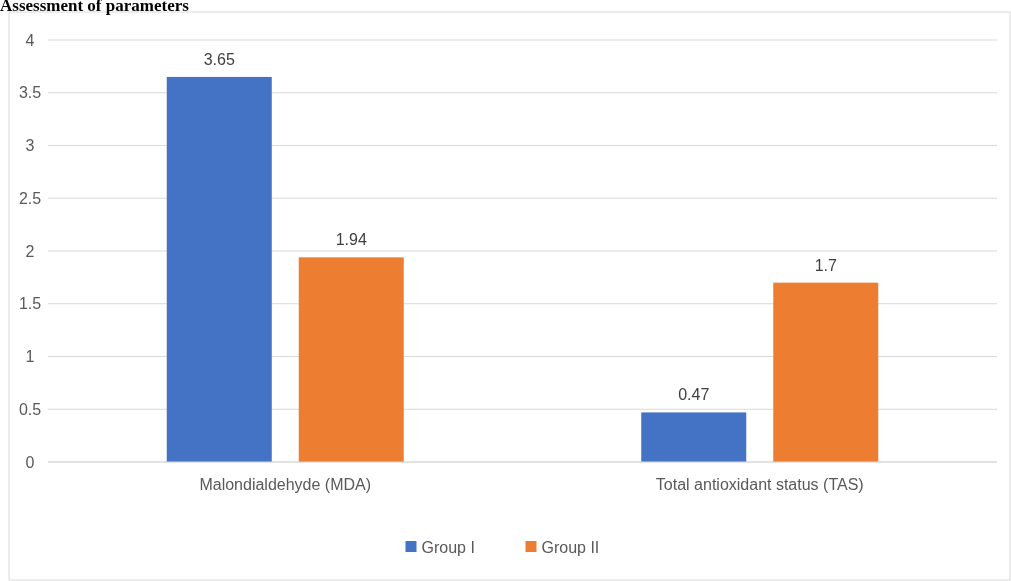 This screenshot has width=1011, height=581. Describe the element at coordinates (30, 146) in the screenshot. I see `y-tick-label: 3` at that location.